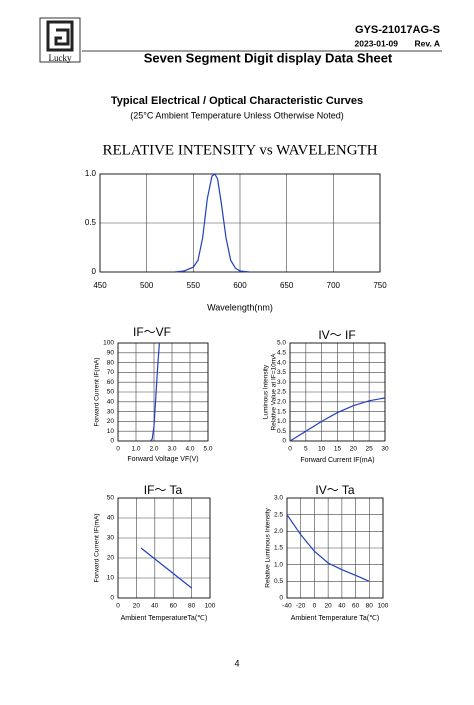 Image resolution: width=474 pixels, height=705 pixels. What do you see at coordinates (60, 58) in the screenshot?
I see `logo-text: Lucky` at bounding box center [60, 58].